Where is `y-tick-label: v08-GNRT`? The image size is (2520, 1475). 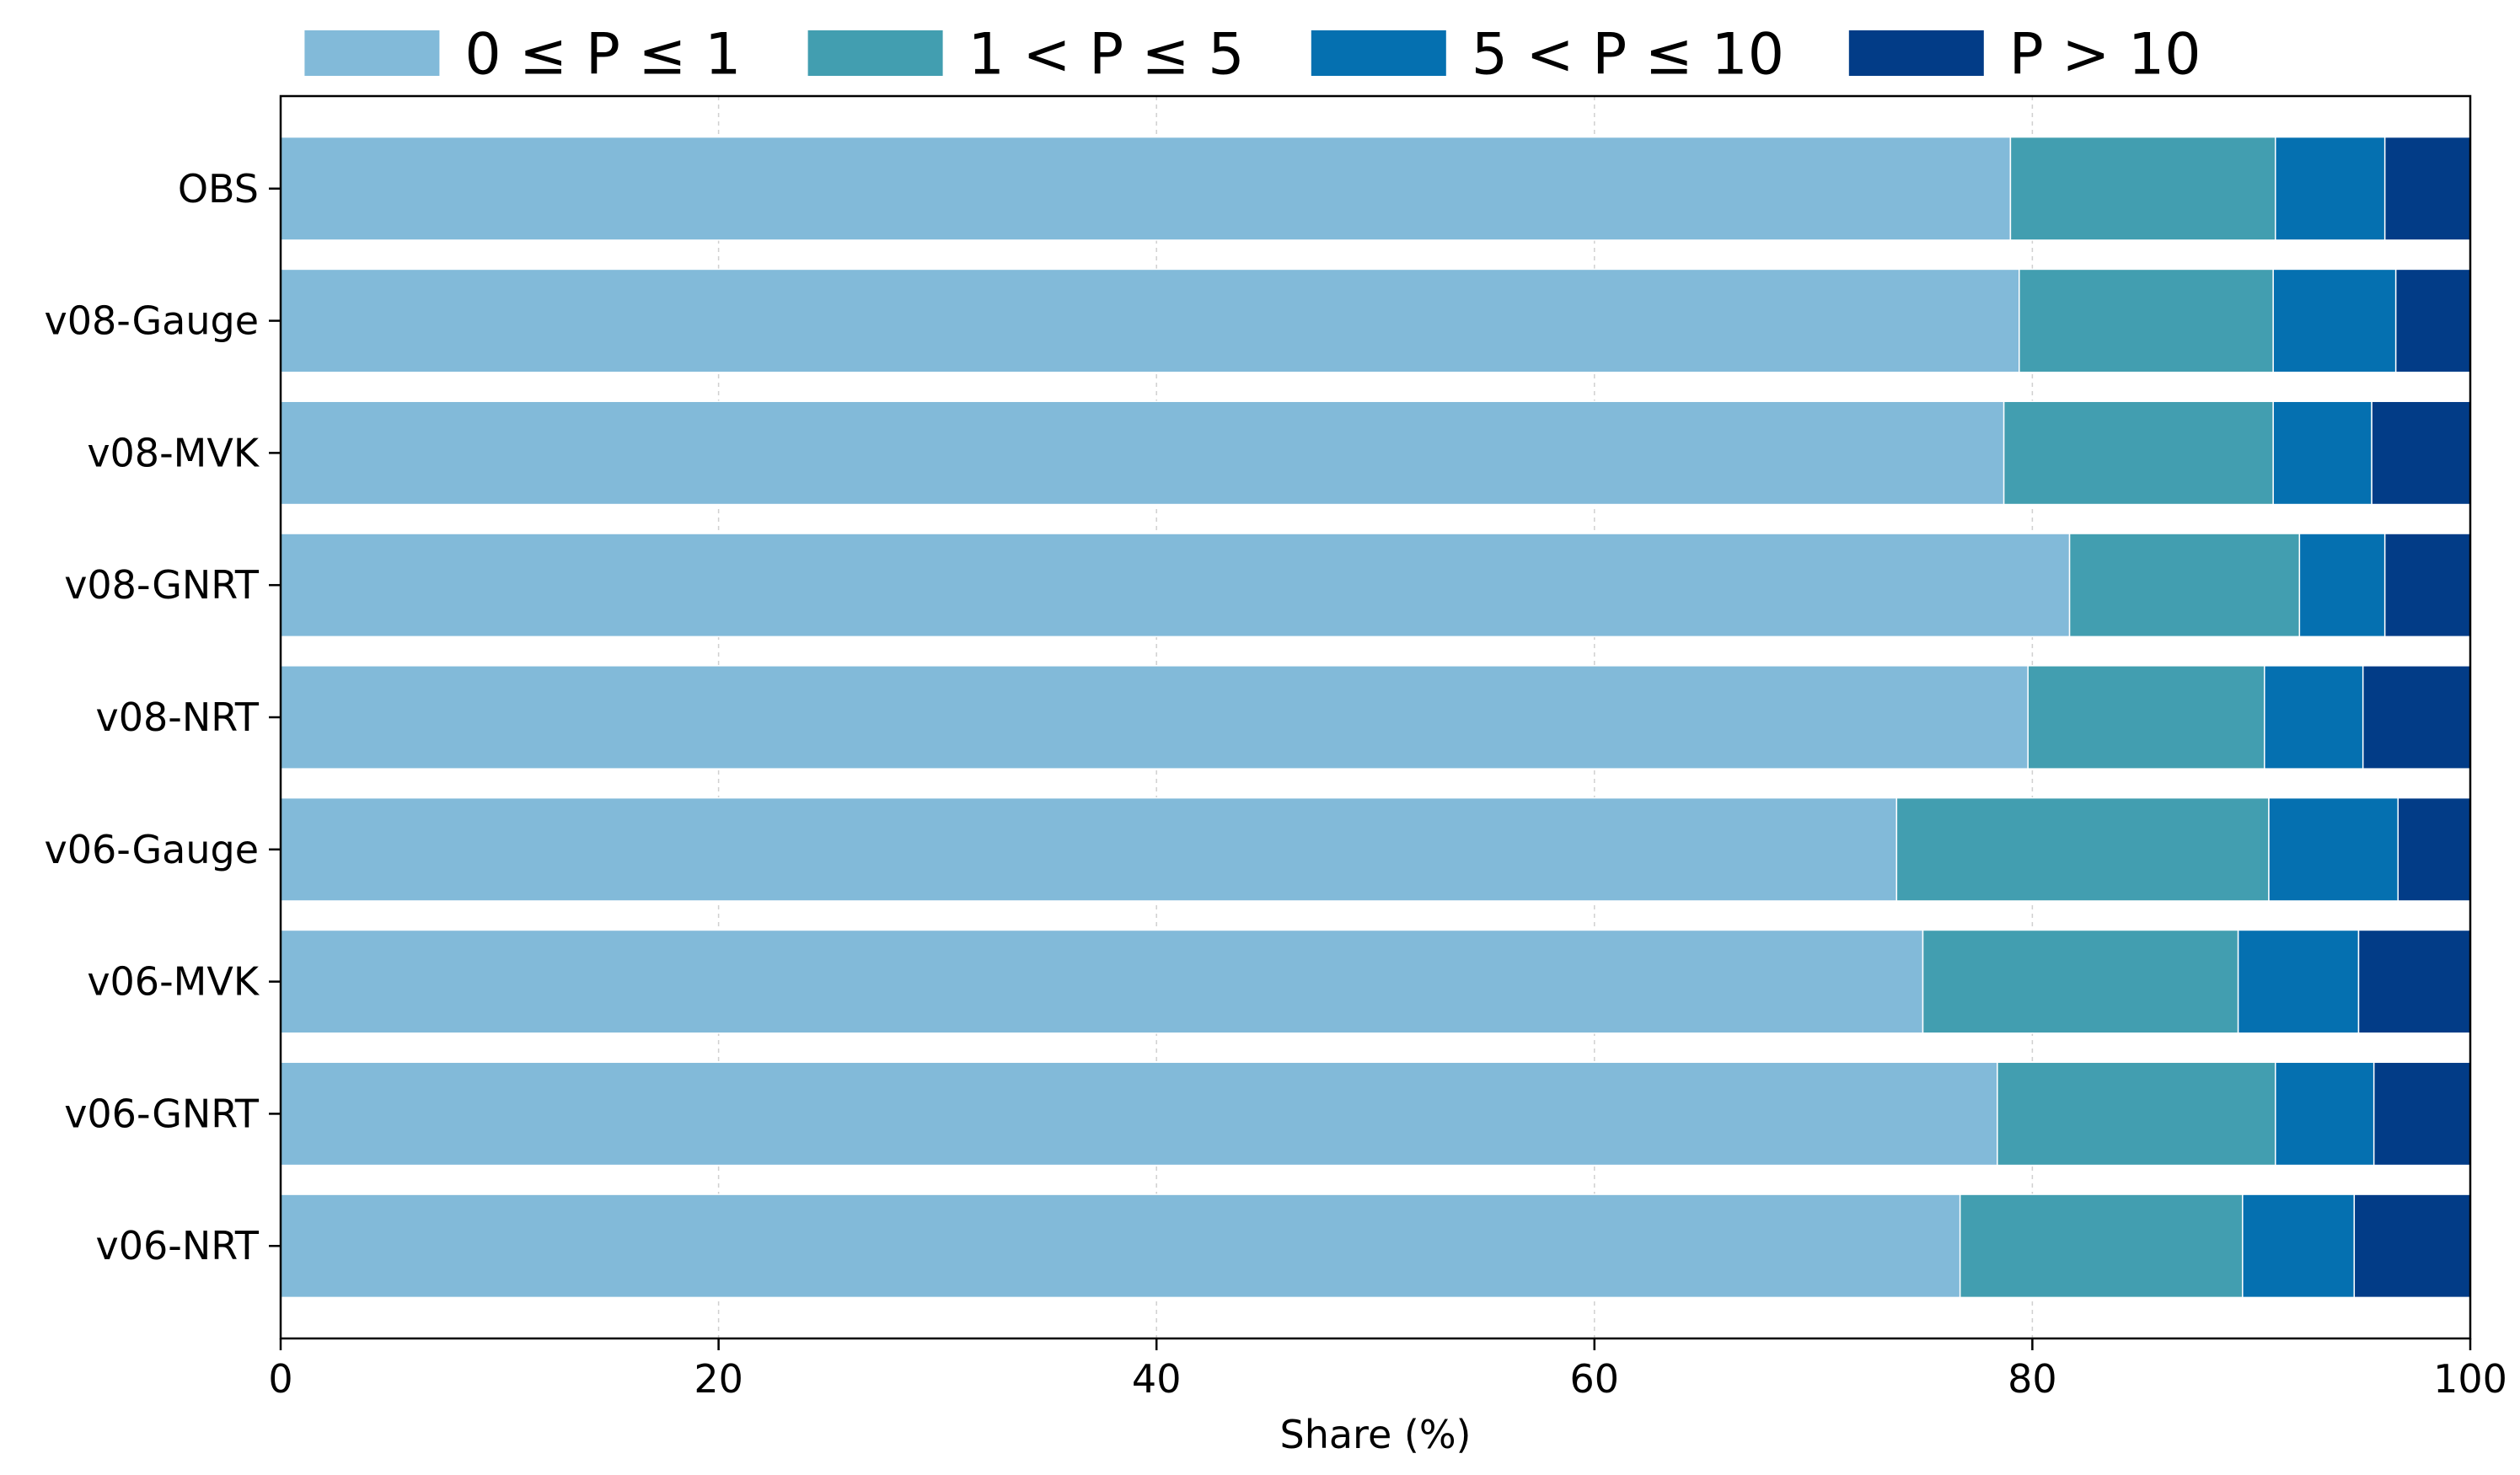
y-tick-label: v08-GNRT is located at coordinates (162, 585).